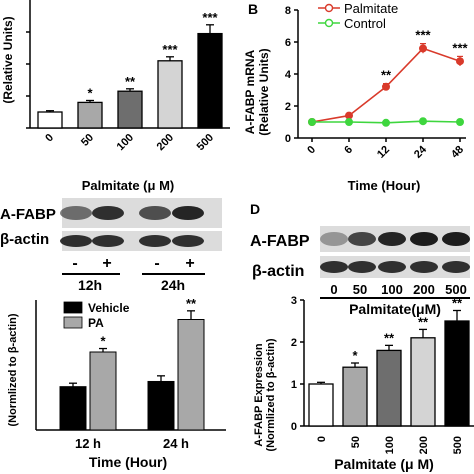  I want to click on panel-b-xtick-label: 48, so click(457, 152).